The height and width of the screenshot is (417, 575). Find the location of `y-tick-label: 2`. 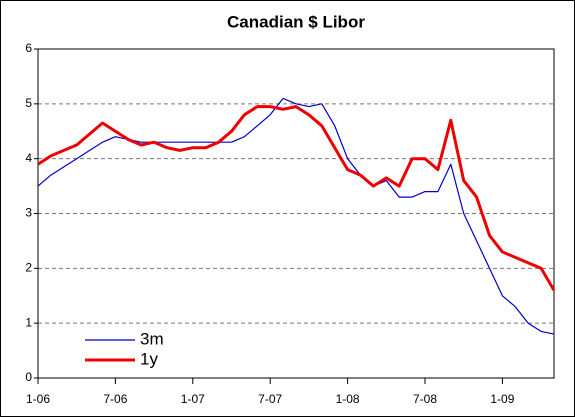

y-tick-label: 2 is located at coordinates (28, 268).